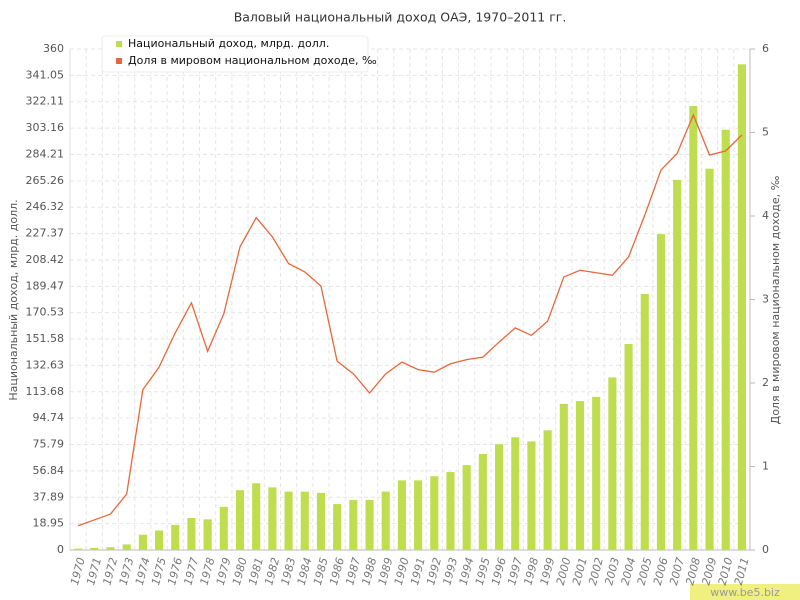 Image resolution: width=800 pixels, height=600 pixels. Describe the element at coordinates (45, 74) in the screenshot. I see `y-tick-label: 341.05` at that location.